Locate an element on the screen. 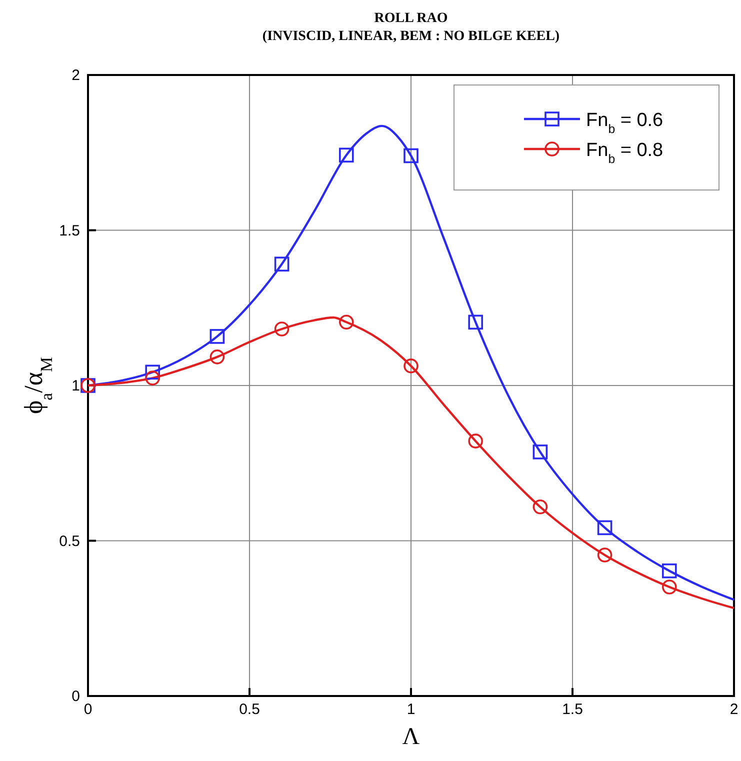 The width and height of the screenshot is (741, 761). x-tick-label: 1.5 is located at coordinates (572, 709).